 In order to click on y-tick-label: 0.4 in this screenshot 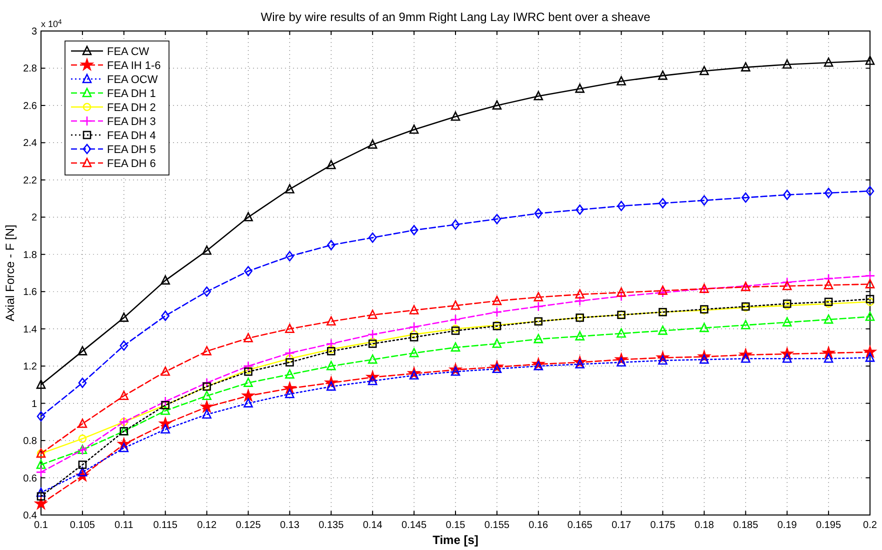, I will do `click(30, 516)`.